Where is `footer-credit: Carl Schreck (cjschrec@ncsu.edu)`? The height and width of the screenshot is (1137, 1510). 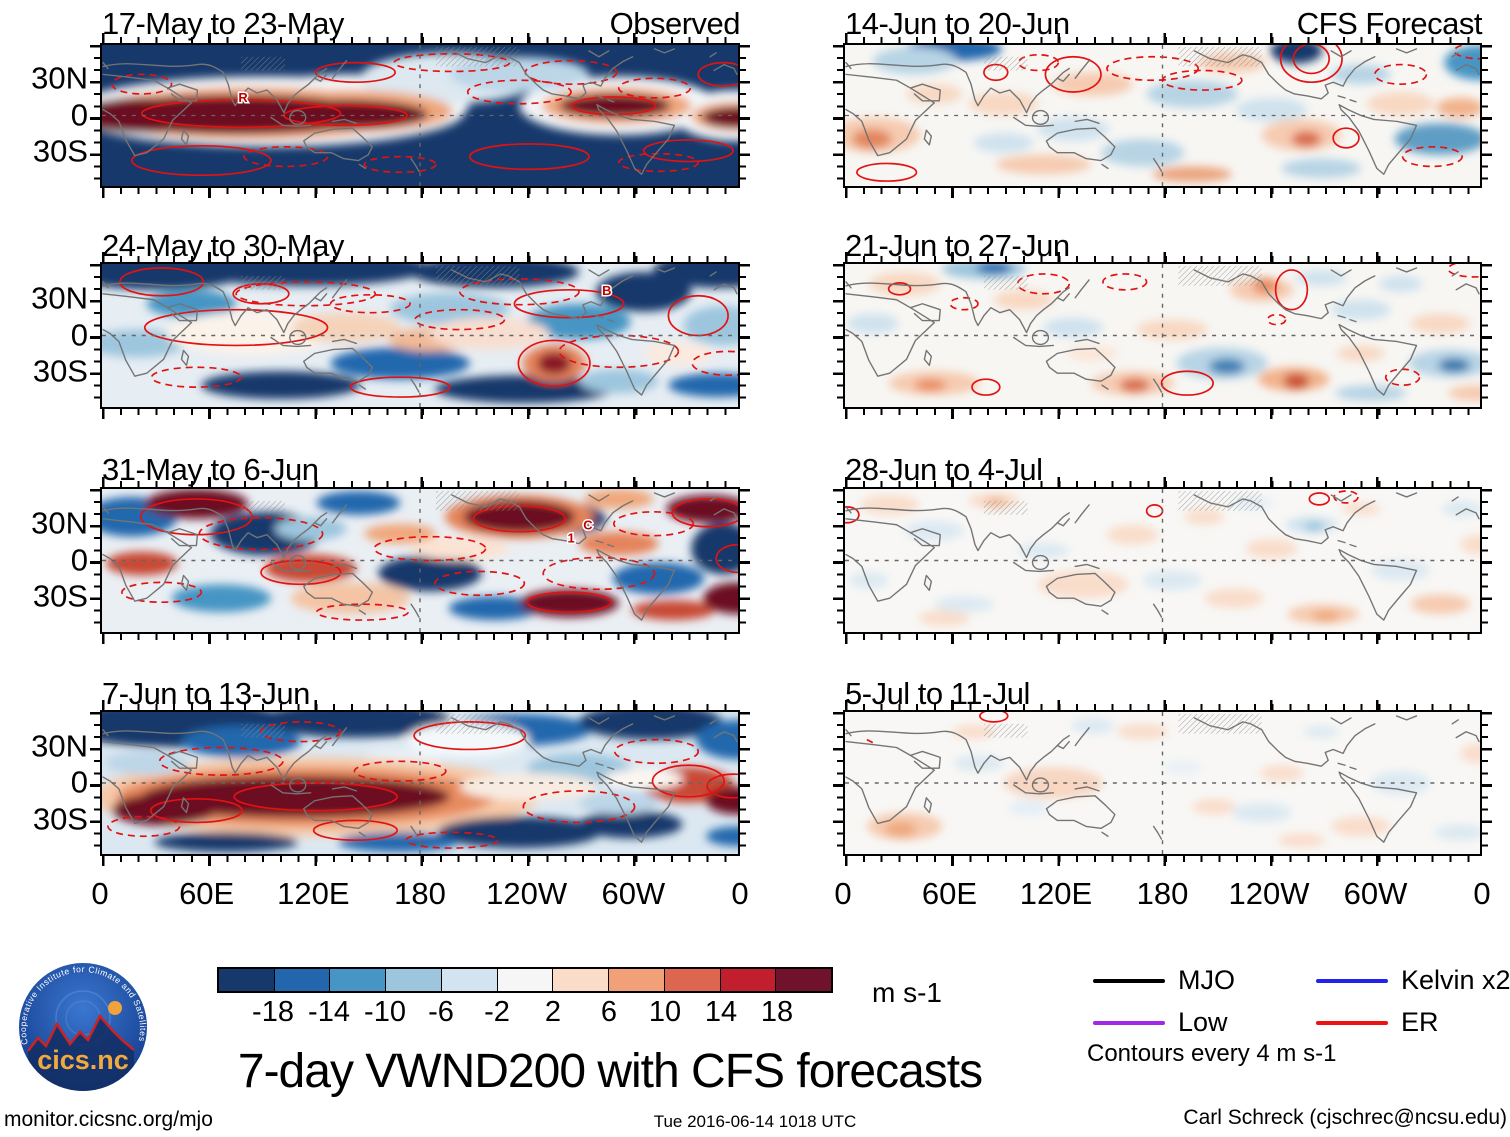
footer-credit: Carl Schreck (cjschrec@ncsu.edu) is located at coordinates (1345, 1117).